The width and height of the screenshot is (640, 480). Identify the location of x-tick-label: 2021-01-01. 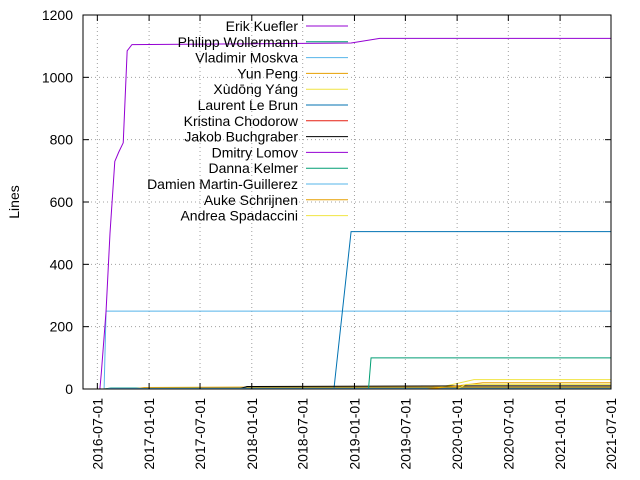
(560, 434).